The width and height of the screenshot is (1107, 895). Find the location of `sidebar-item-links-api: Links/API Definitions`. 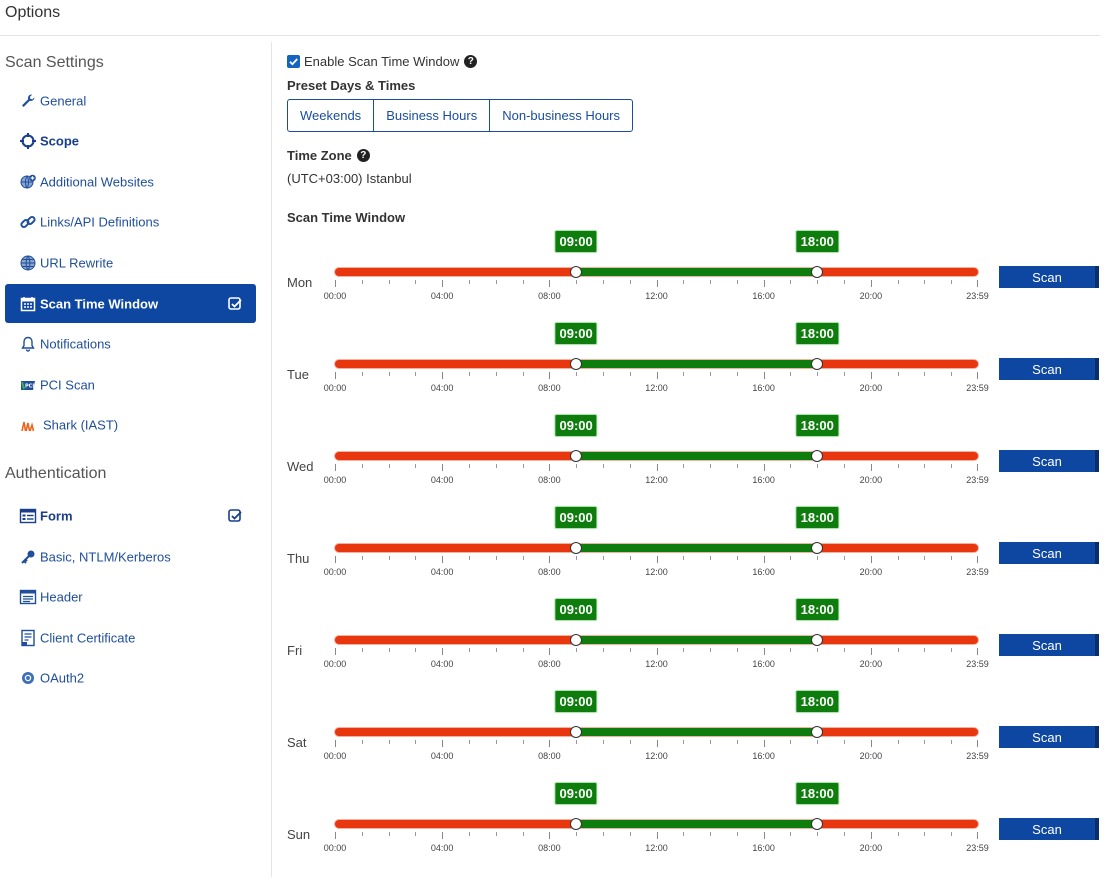

sidebar-item-links-api: Links/API Definitions is located at coordinates (130, 221).